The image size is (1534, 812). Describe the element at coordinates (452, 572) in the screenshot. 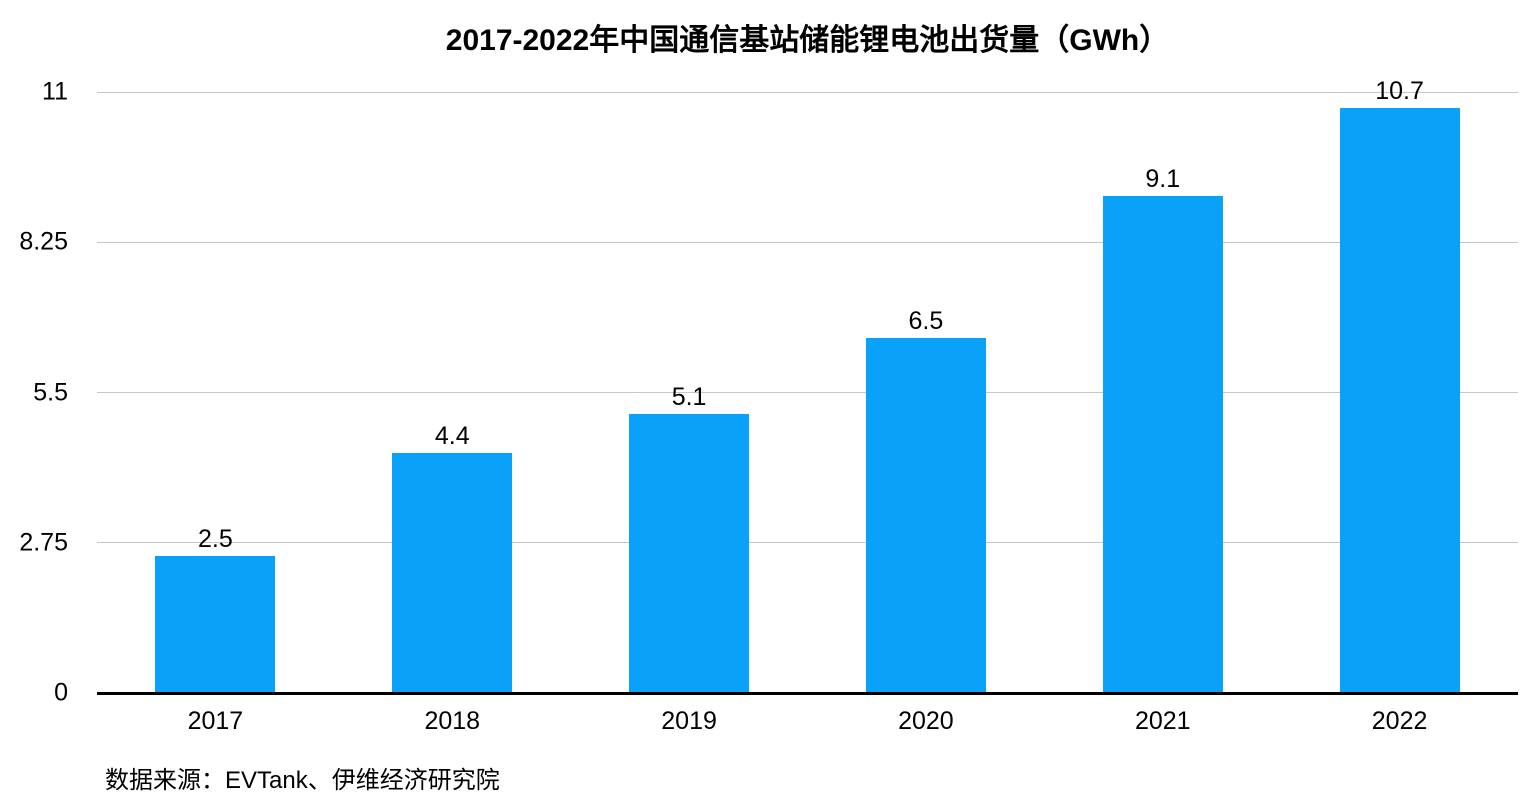

I see `bar-2018` at that location.